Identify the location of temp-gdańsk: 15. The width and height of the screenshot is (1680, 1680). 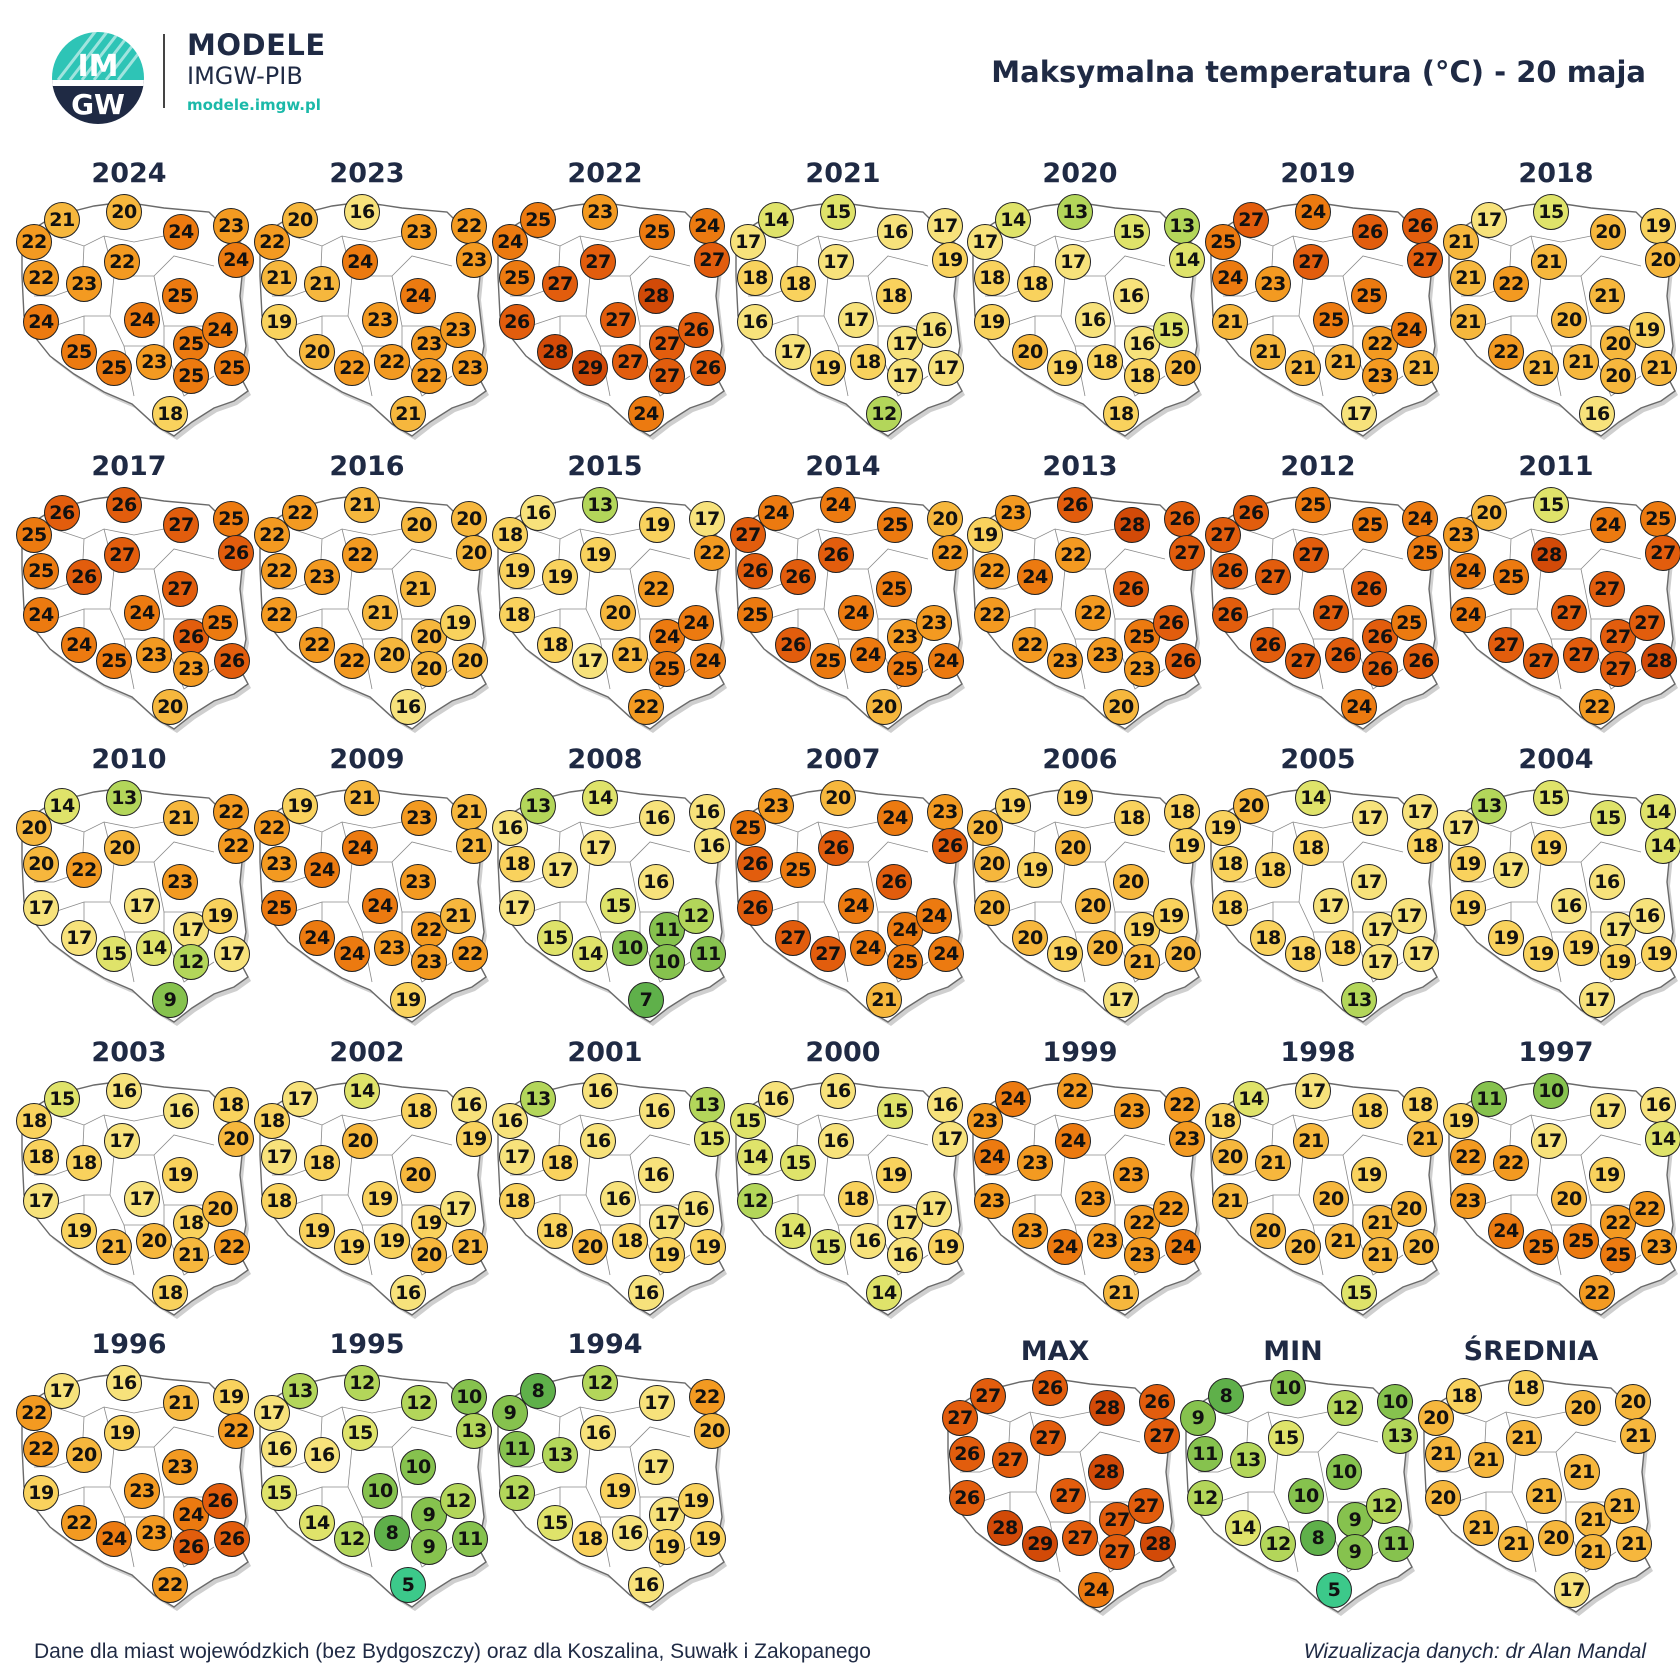
(838, 212).